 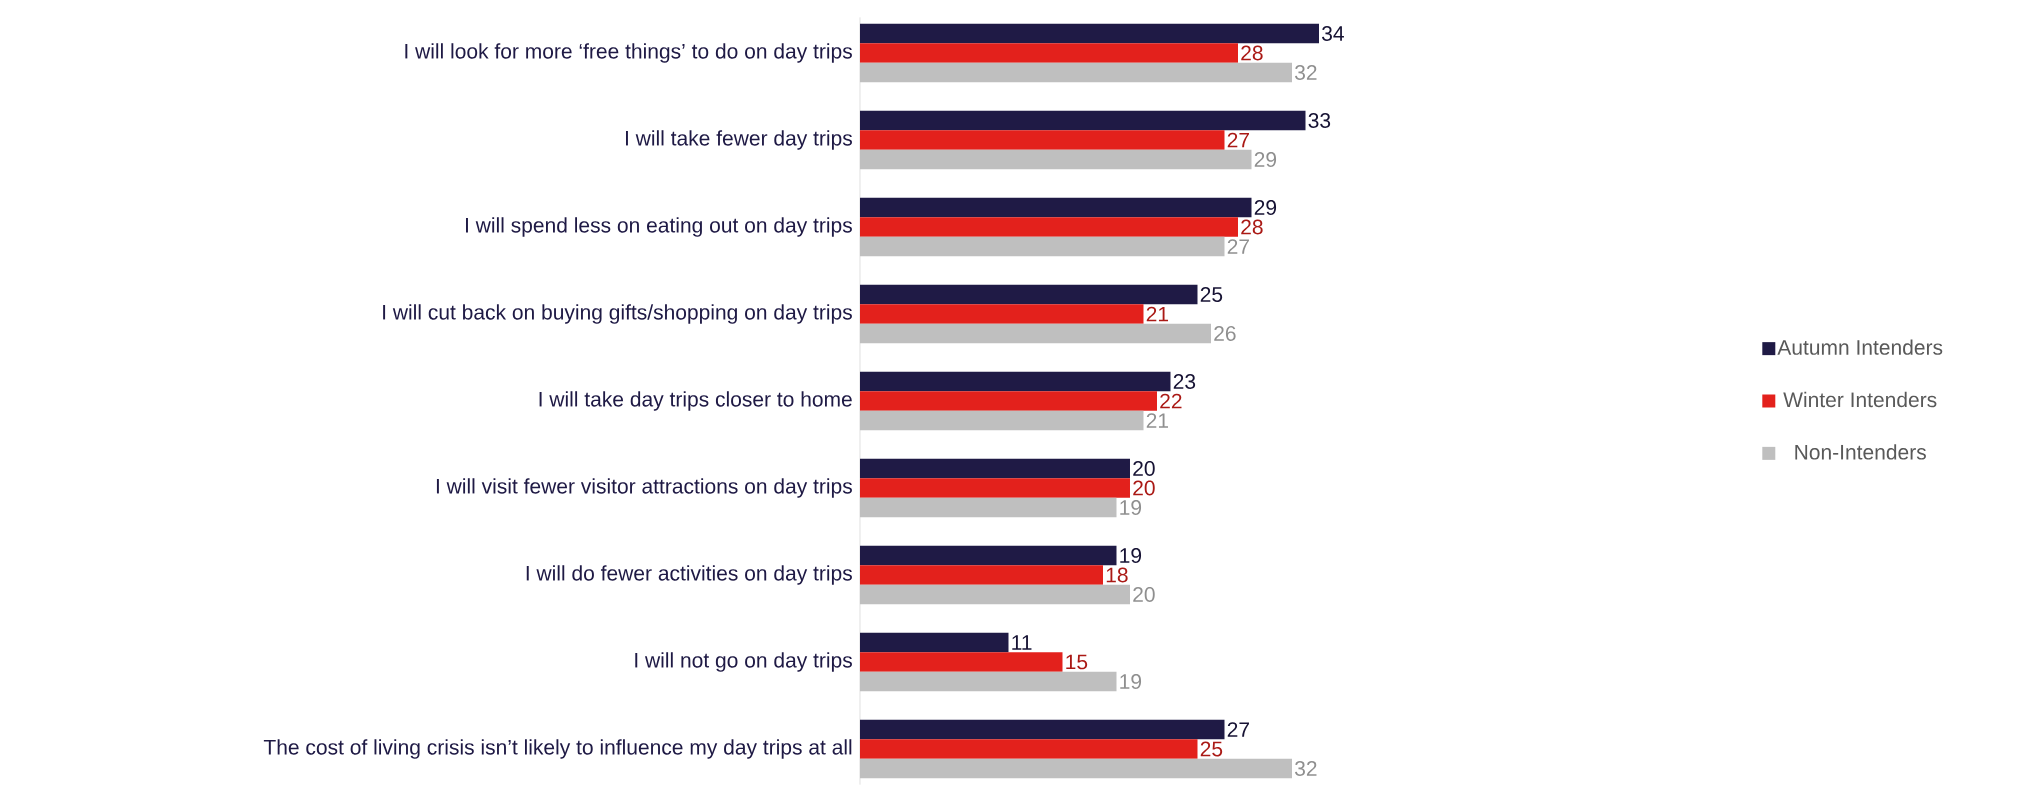 I want to click on y-tick-label: I will spend less on eating out on day trips, so click(x=659, y=227).